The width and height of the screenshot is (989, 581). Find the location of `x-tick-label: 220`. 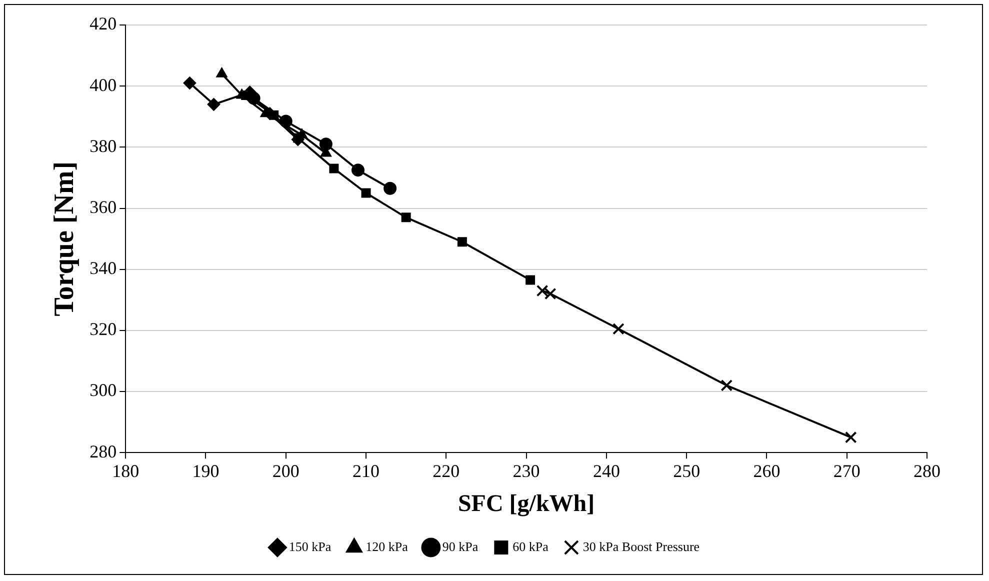

x-tick-label: 220 is located at coordinates (446, 471).